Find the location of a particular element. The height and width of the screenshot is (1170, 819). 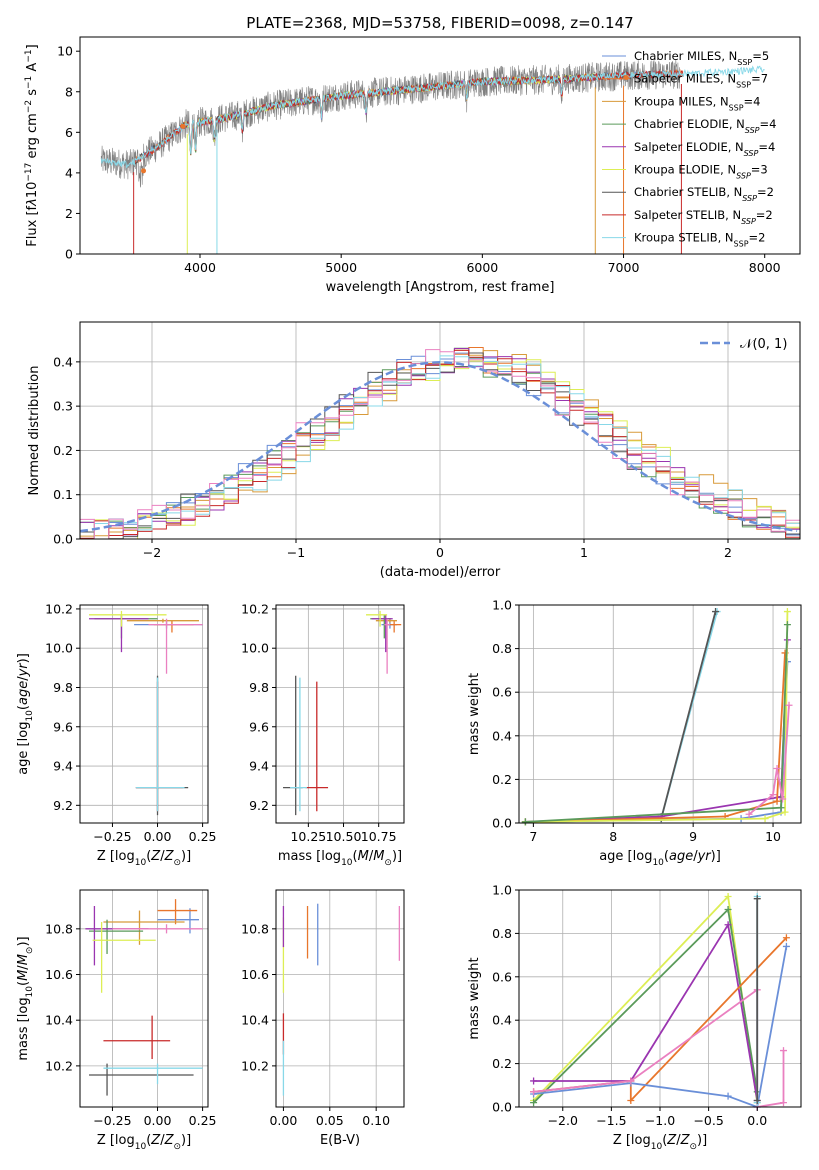

x-tick-label: 7 is located at coordinates (533, 836).